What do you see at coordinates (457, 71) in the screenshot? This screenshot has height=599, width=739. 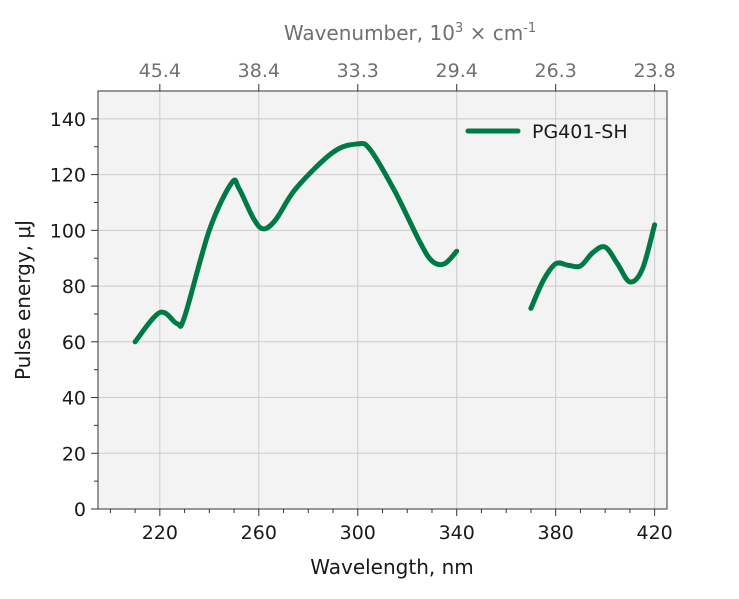 I see `top-tick-label: 29.4` at bounding box center [457, 71].